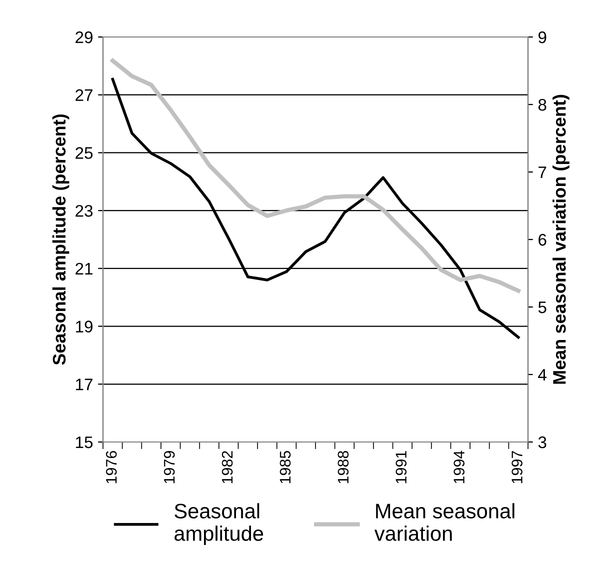  I want to click on y-tick-label: 17, so click(84, 384).